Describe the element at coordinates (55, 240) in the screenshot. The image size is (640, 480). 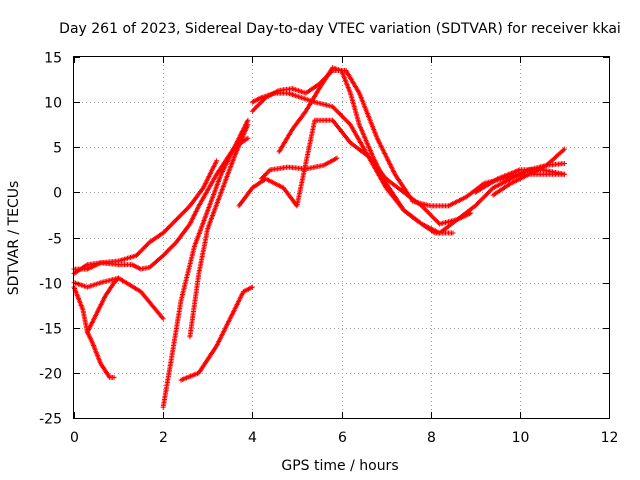
I see `y-tick-label: -5` at that location.